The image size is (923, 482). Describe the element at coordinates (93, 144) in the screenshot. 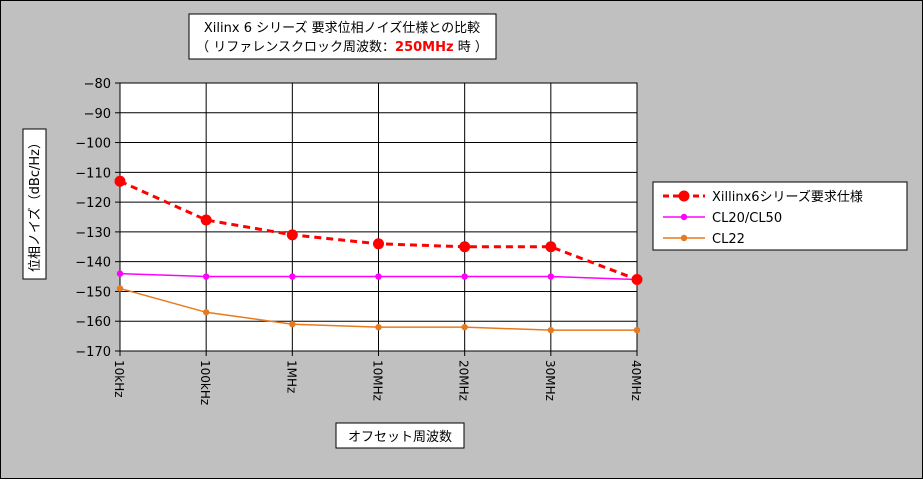

I see `y-tick-label: −100` at that location.